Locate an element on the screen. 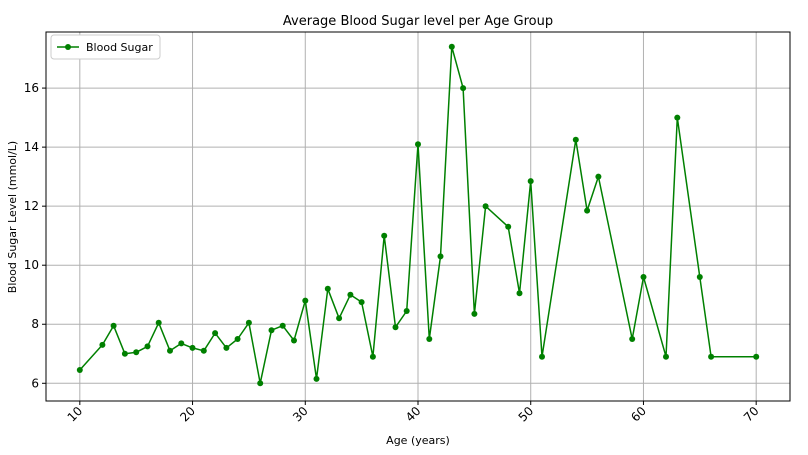 This screenshot has height=455, width=808. y-tick-label: 12 is located at coordinates (31, 206).